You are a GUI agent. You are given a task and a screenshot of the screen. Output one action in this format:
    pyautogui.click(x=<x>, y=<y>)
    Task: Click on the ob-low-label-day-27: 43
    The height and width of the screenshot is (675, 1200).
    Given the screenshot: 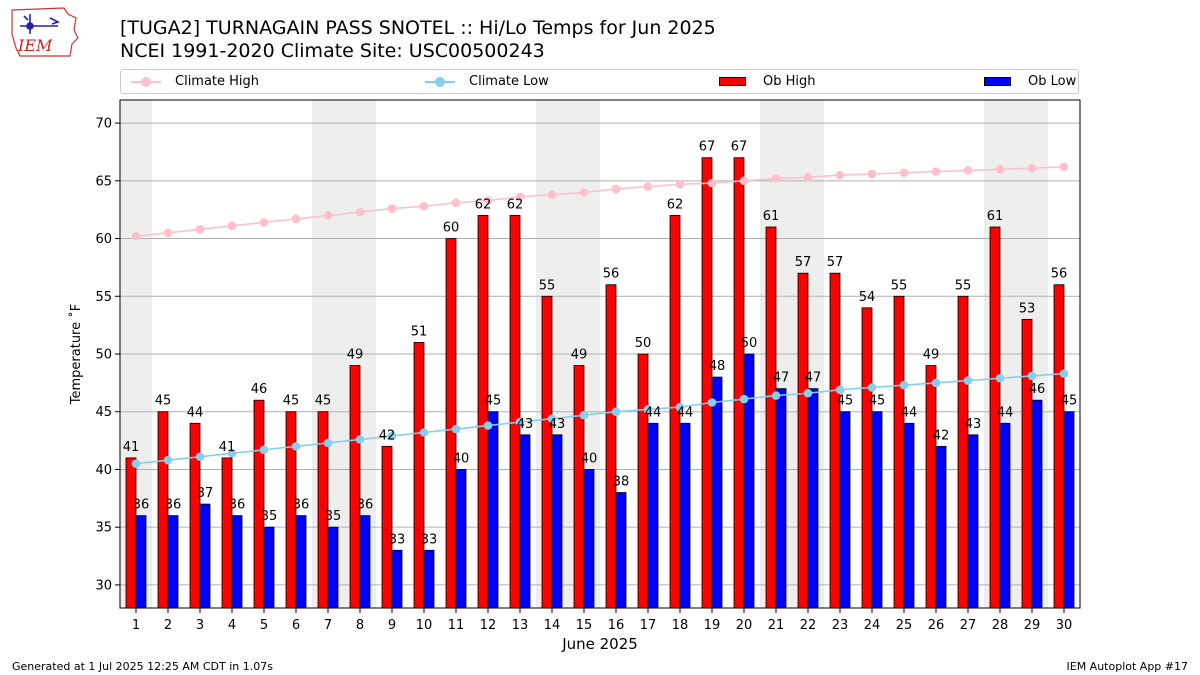 What is the action you would take?
    pyautogui.click(x=973, y=424)
    